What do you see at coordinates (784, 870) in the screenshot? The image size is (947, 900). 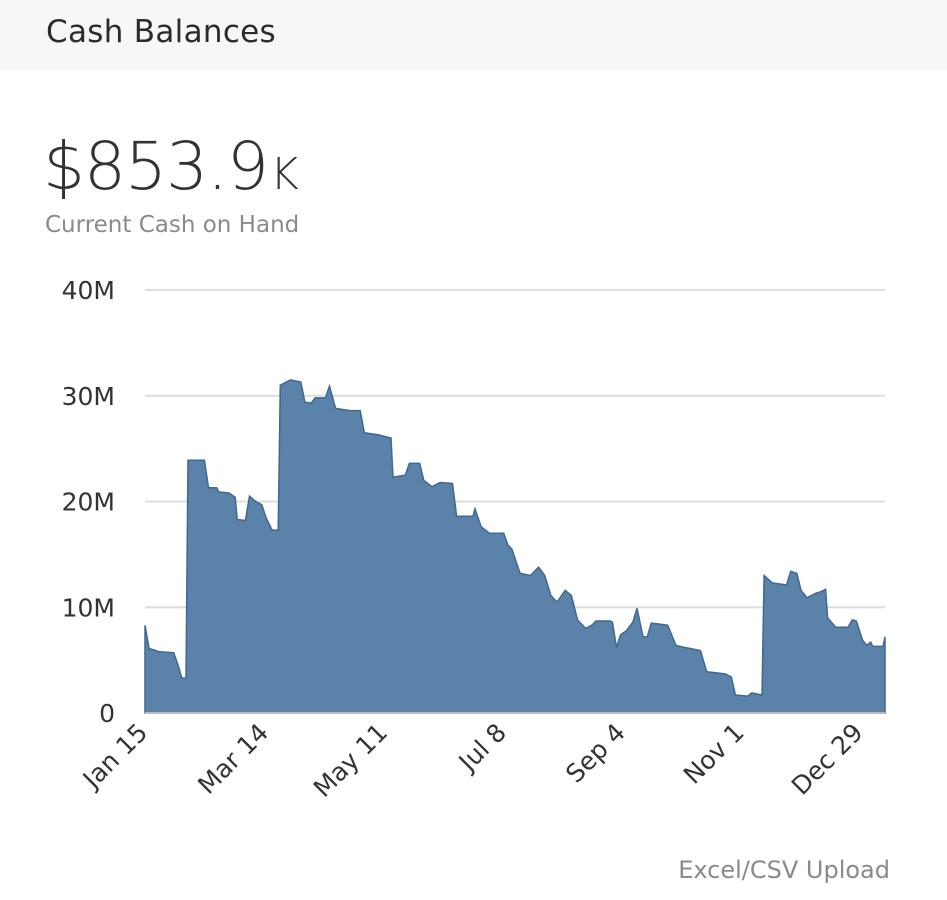 I see `data-source-label: Excel/CSV Upload` at bounding box center [784, 870].